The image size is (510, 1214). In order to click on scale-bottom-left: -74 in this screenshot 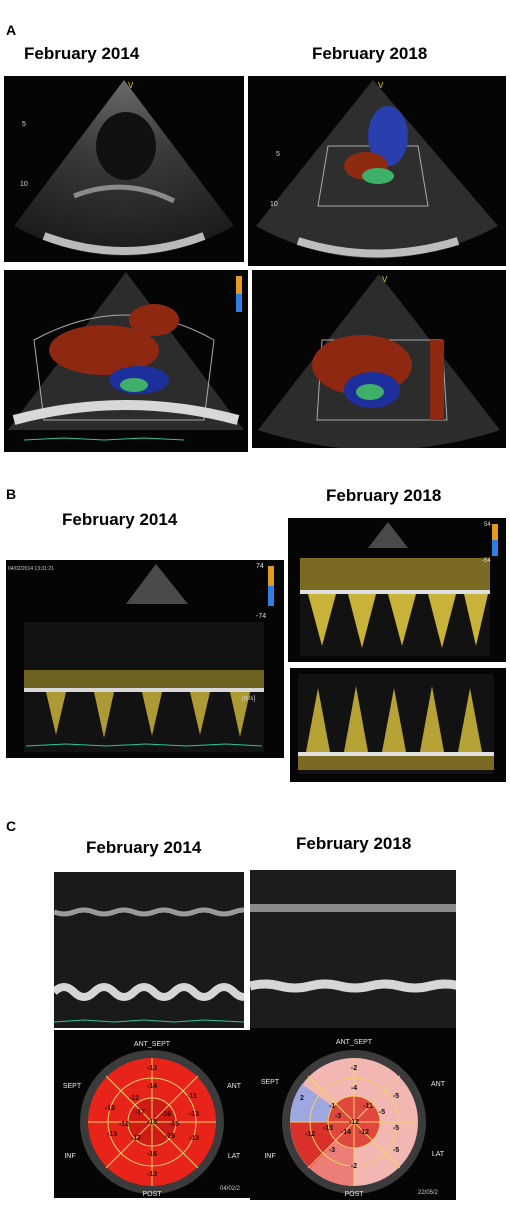, I will do `click(261, 616)`.